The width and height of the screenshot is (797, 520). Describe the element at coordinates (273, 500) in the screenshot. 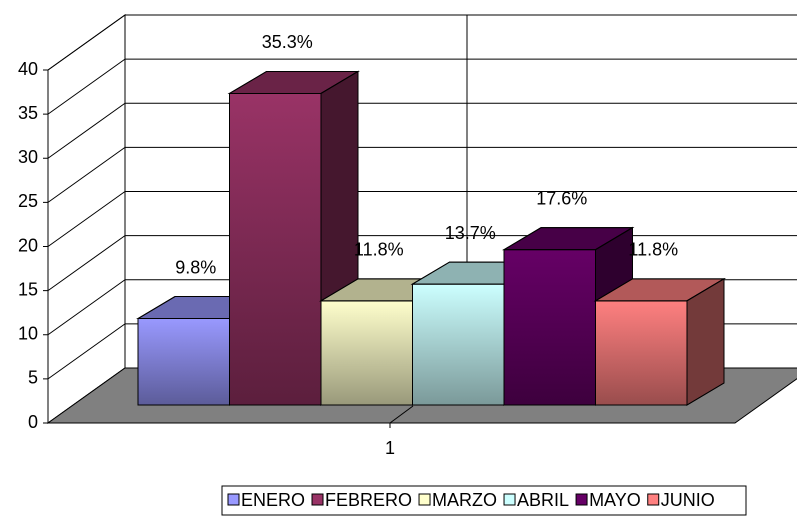

I see `legend-label: ENERO` at that location.